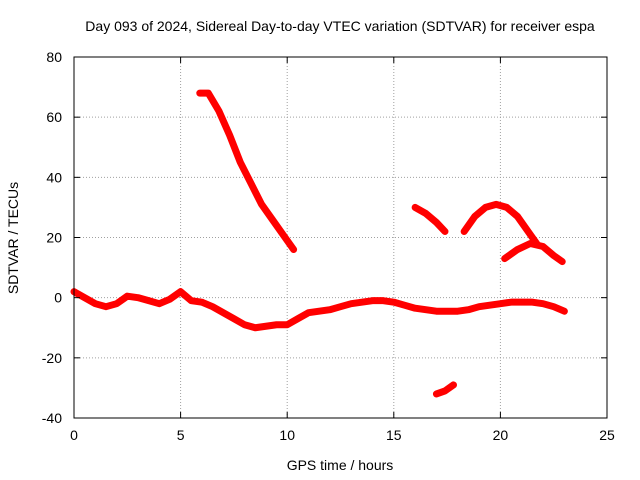 The height and width of the screenshot is (480, 640). What do you see at coordinates (74, 435) in the screenshot?
I see `x-tick-label: 0` at bounding box center [74, 435].